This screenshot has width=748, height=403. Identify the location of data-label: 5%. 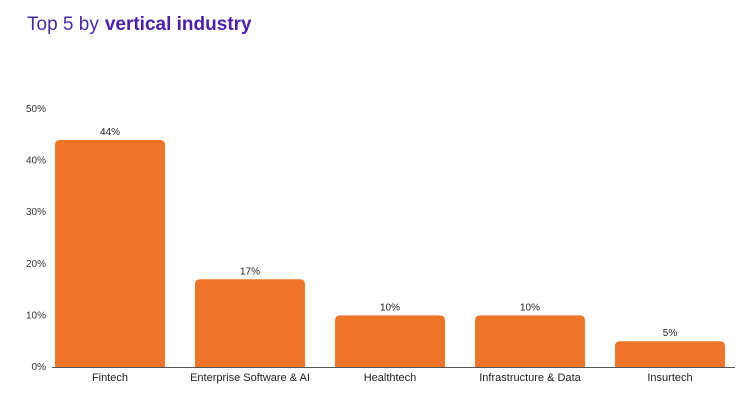
(670, 333).